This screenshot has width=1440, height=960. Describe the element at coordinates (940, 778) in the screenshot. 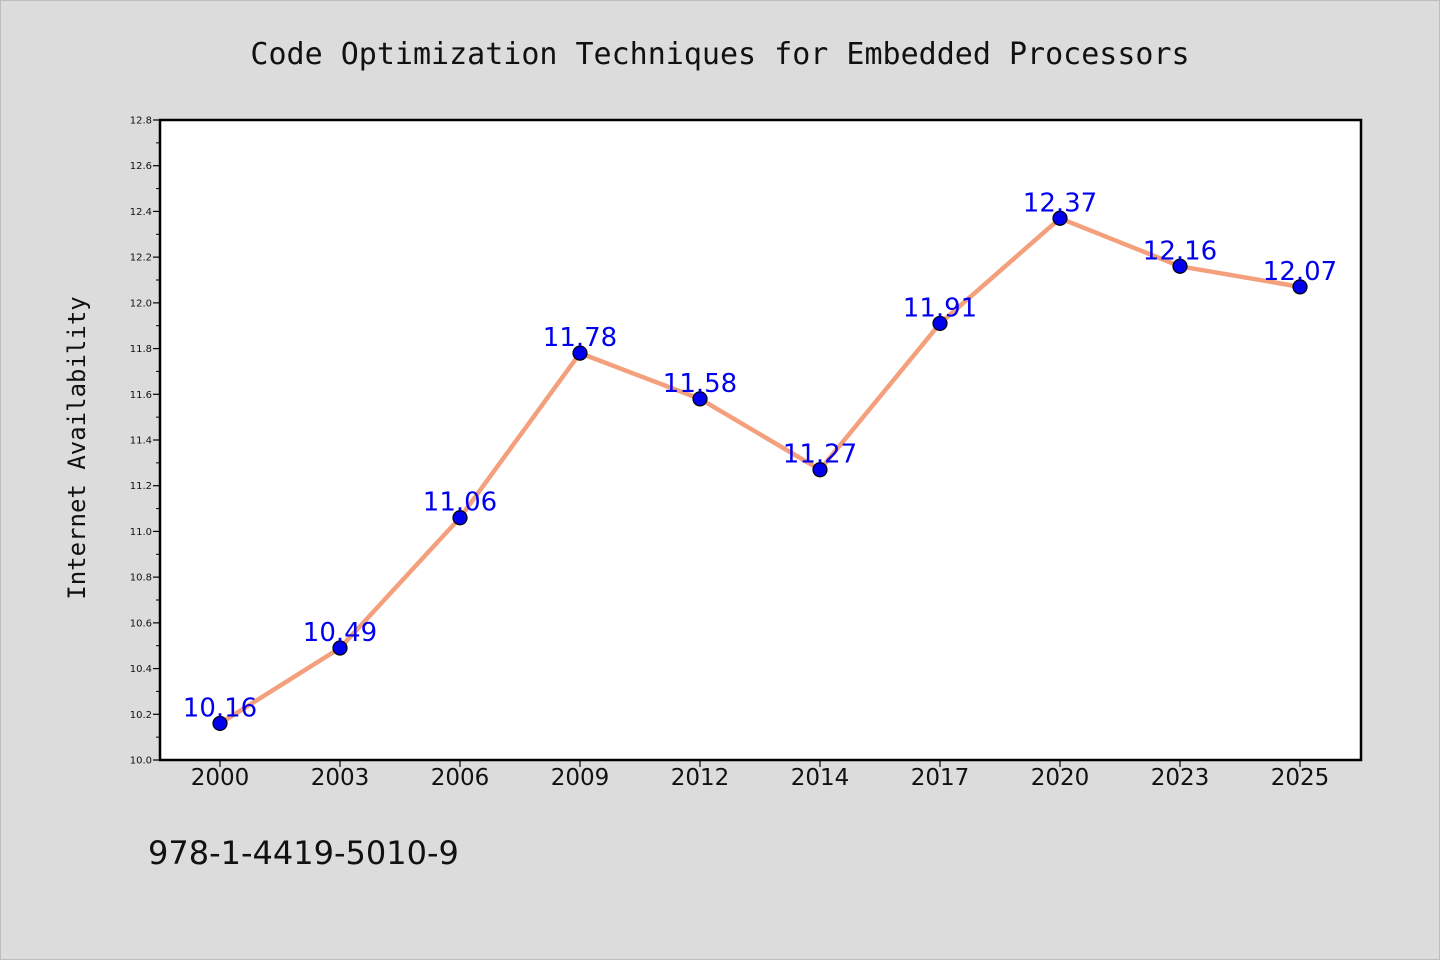

I see `x-tick-label: 2017` at that location.